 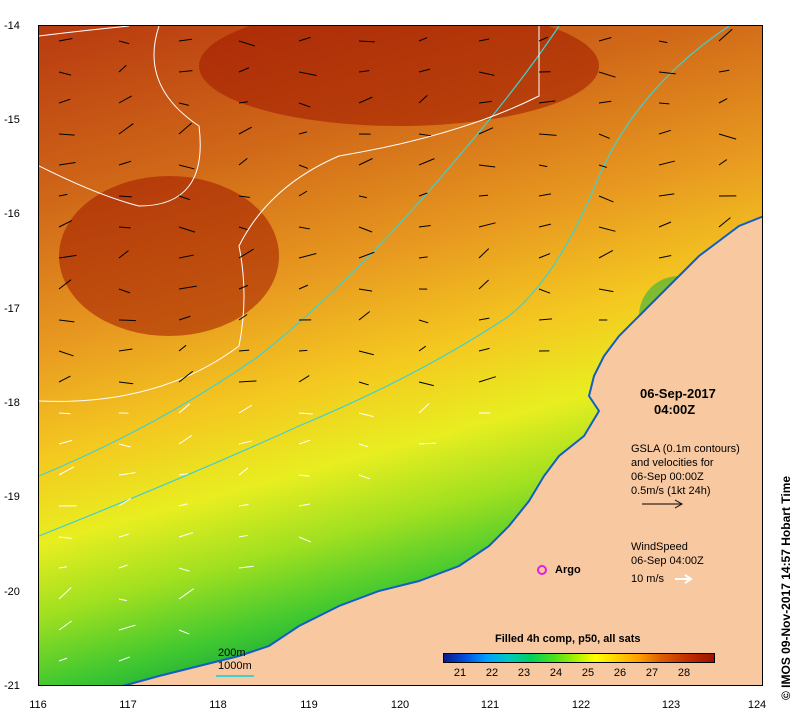 I want to click on x-tick-label: 116, so click(x=38, y=705).